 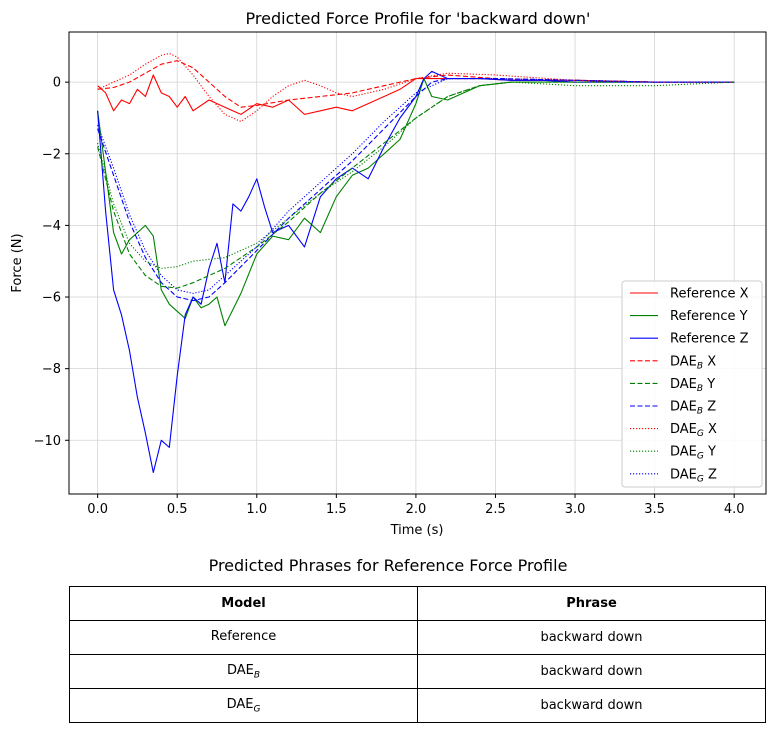 I want to click on y-tick-label: −8, so click(x=51, y=369).